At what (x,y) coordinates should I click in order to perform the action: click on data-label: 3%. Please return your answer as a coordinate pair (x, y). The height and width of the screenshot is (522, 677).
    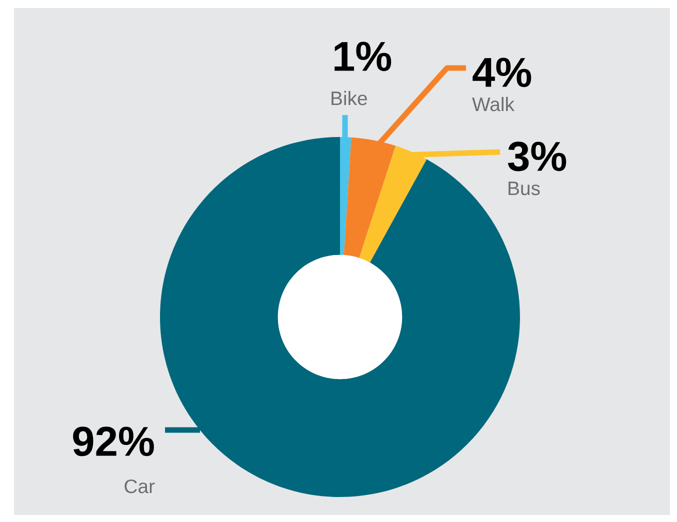
    Looking at the image, I should click on (537, 157).